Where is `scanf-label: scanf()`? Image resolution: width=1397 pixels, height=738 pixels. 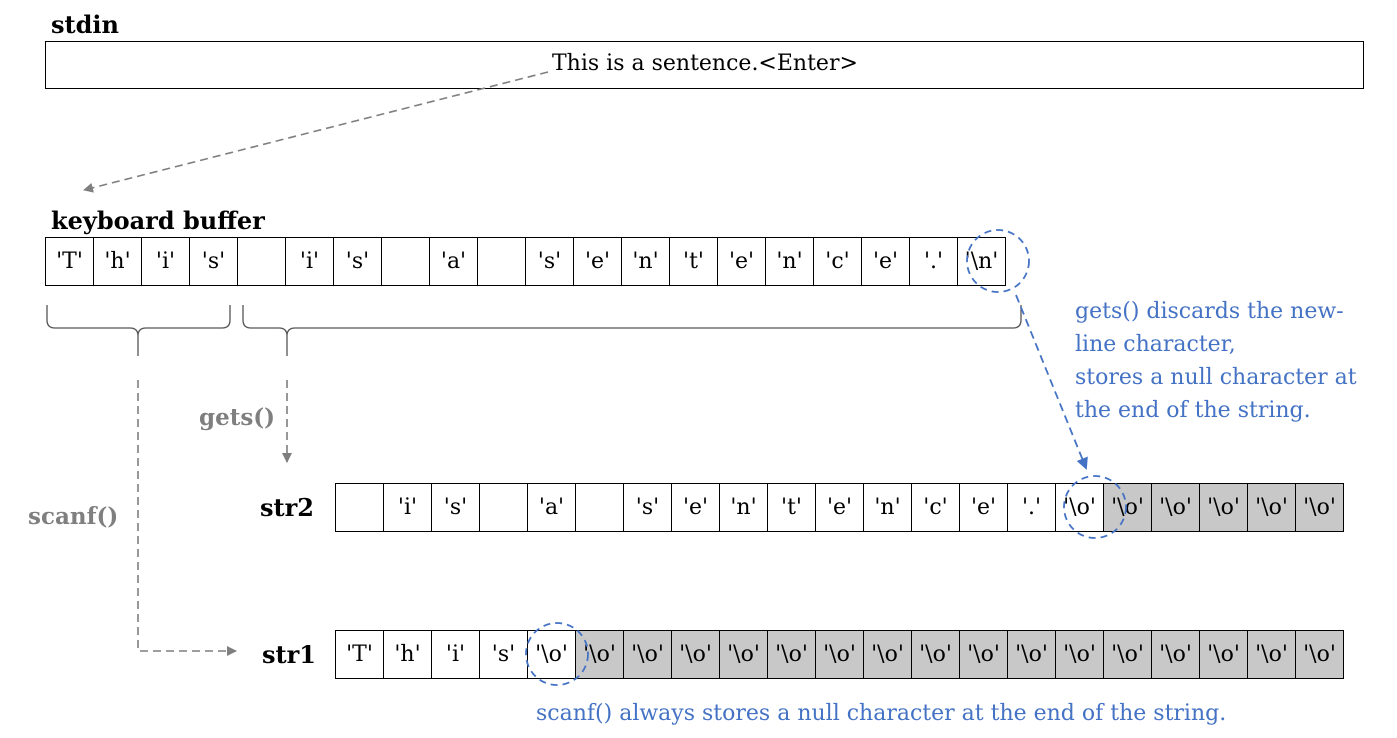 scanf-label: scanf() is located at coordinates (73, 516).